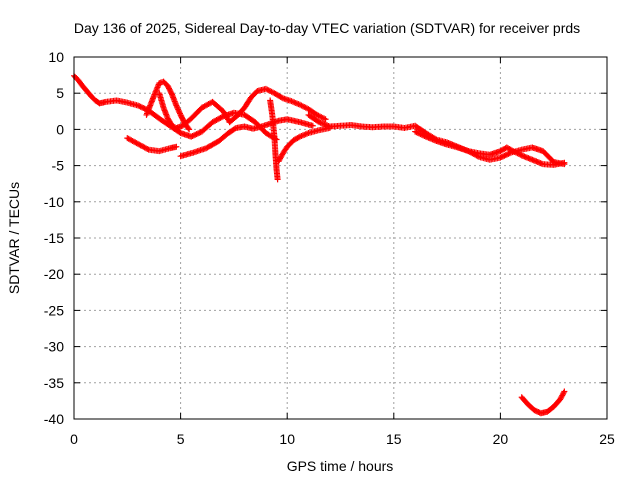 The image size is (640, 480). What do you see at coordinates (543, 402) in the screenshot?
I see `series-track-bottom` at bounding box center [543, 402].